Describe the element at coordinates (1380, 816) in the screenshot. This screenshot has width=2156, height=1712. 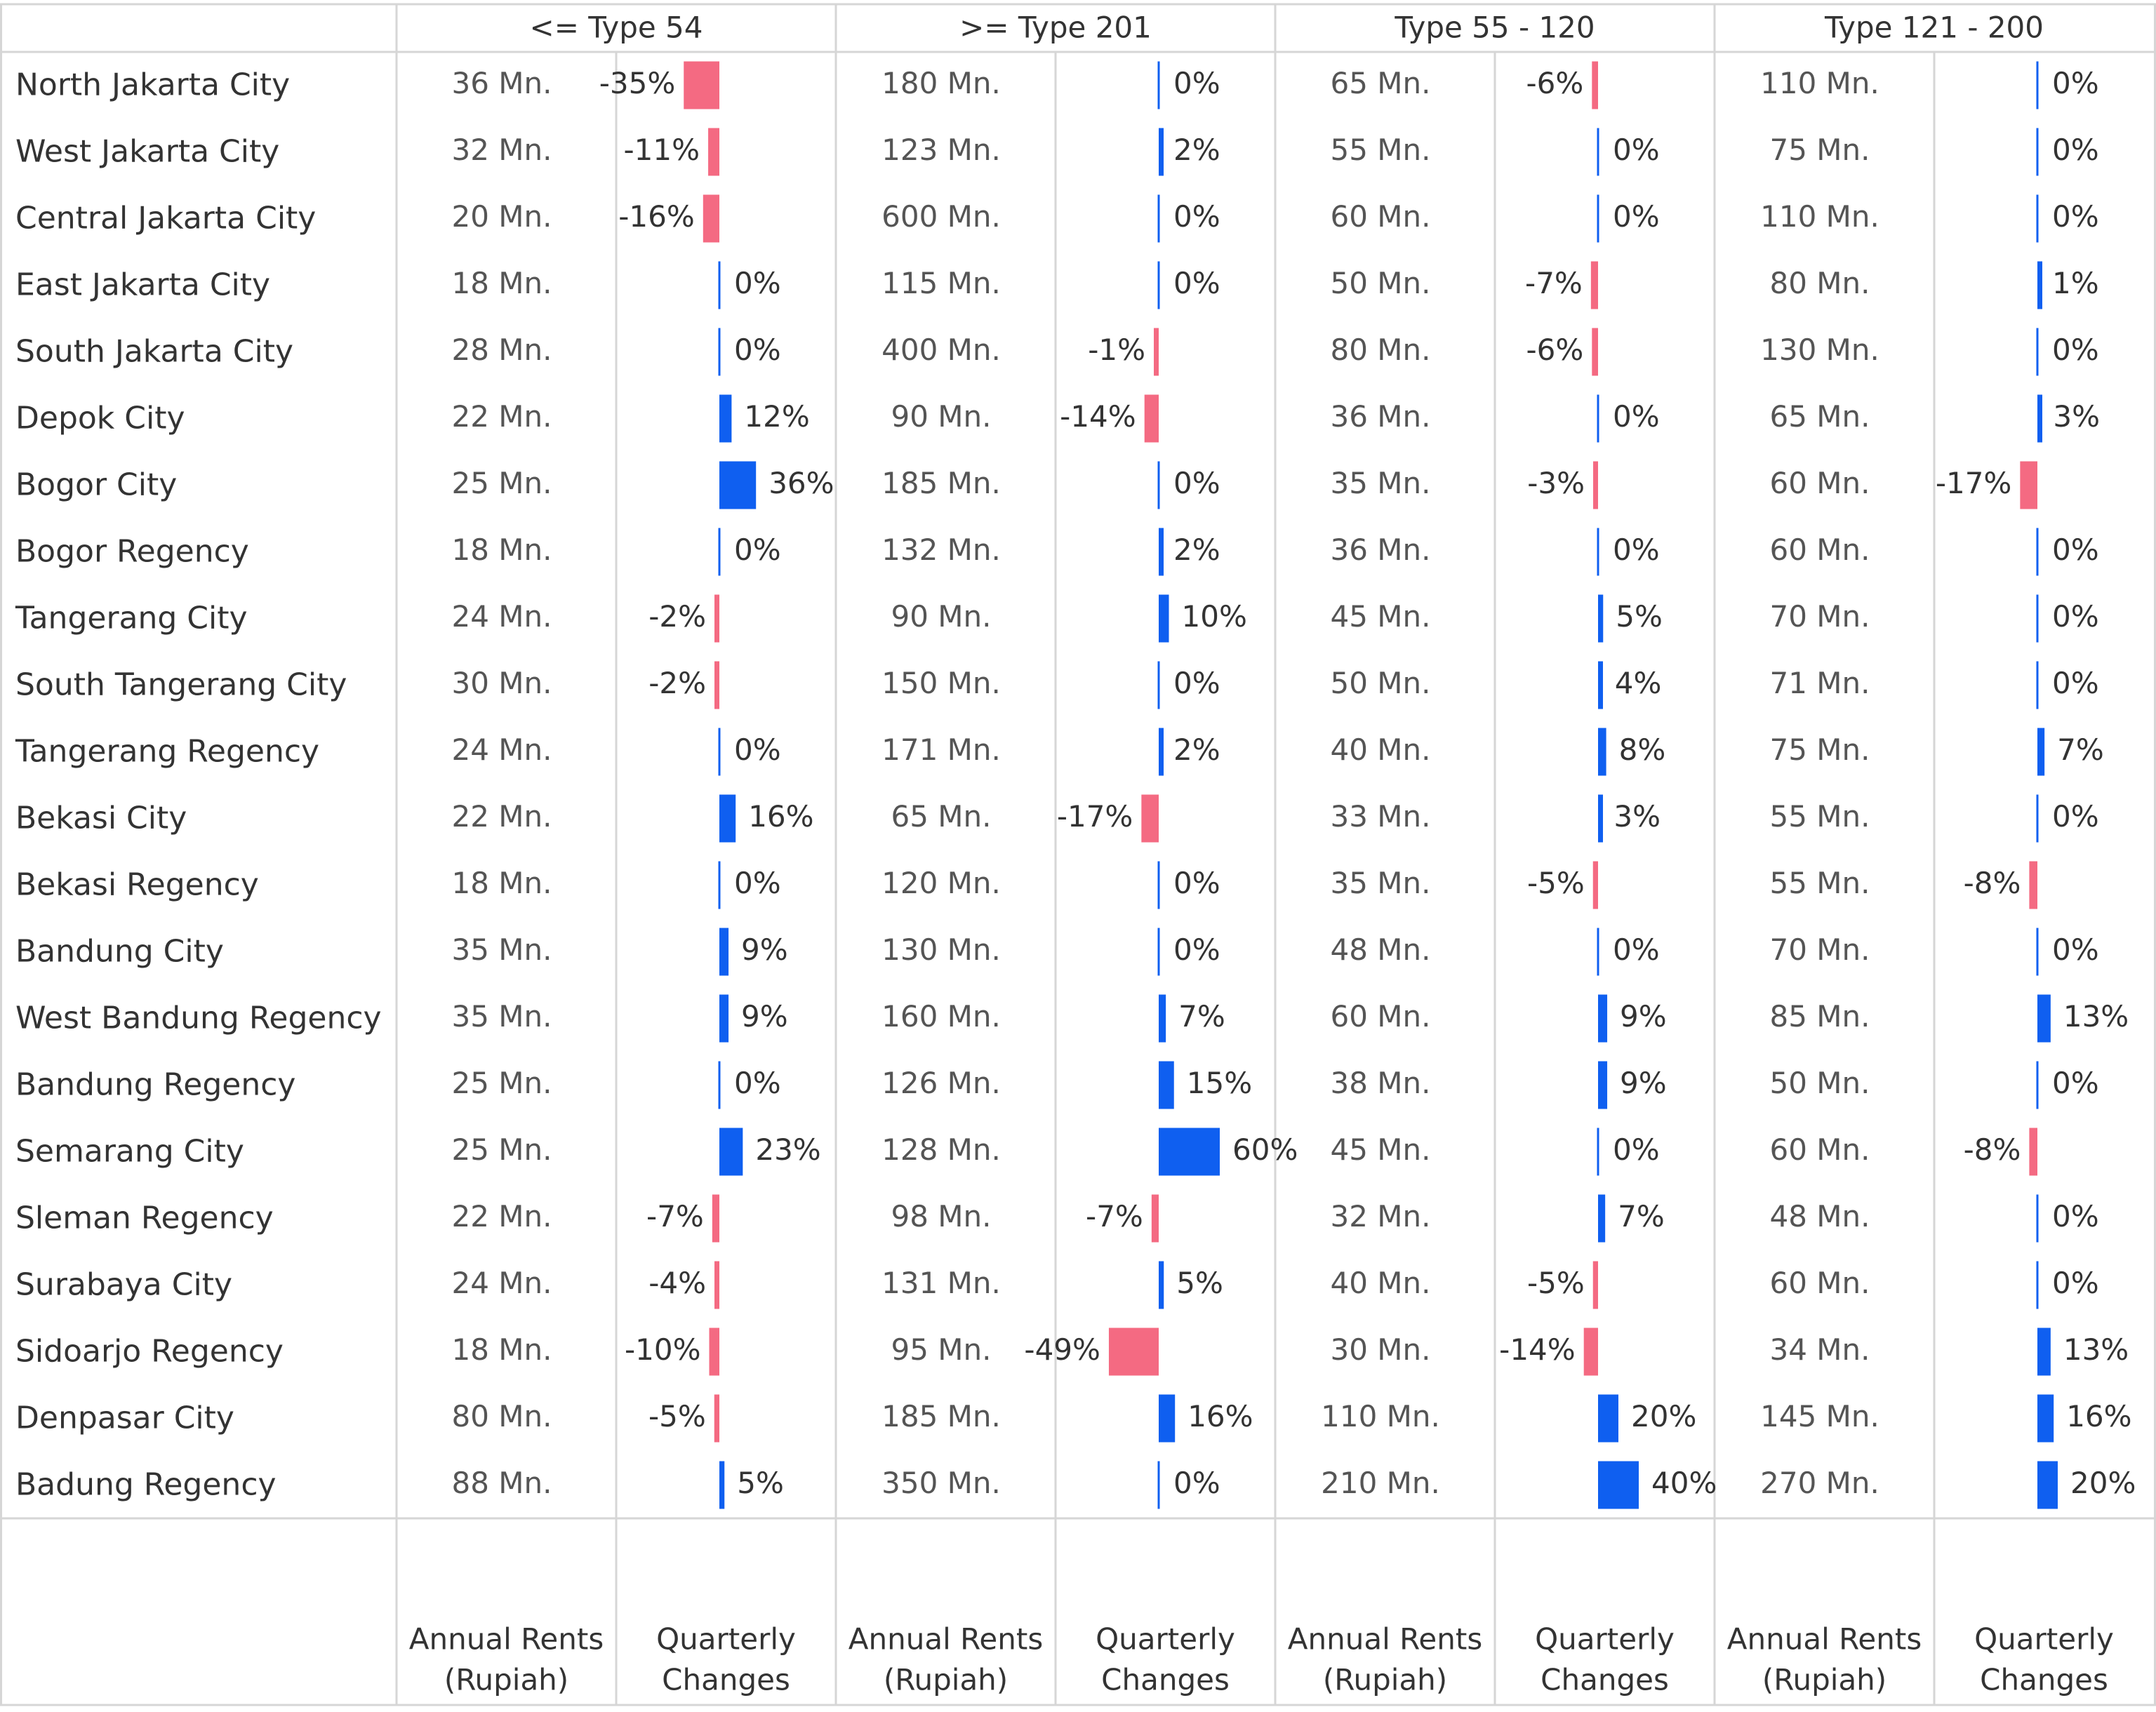
I see `rent-value: 33 Mn.` at that location.